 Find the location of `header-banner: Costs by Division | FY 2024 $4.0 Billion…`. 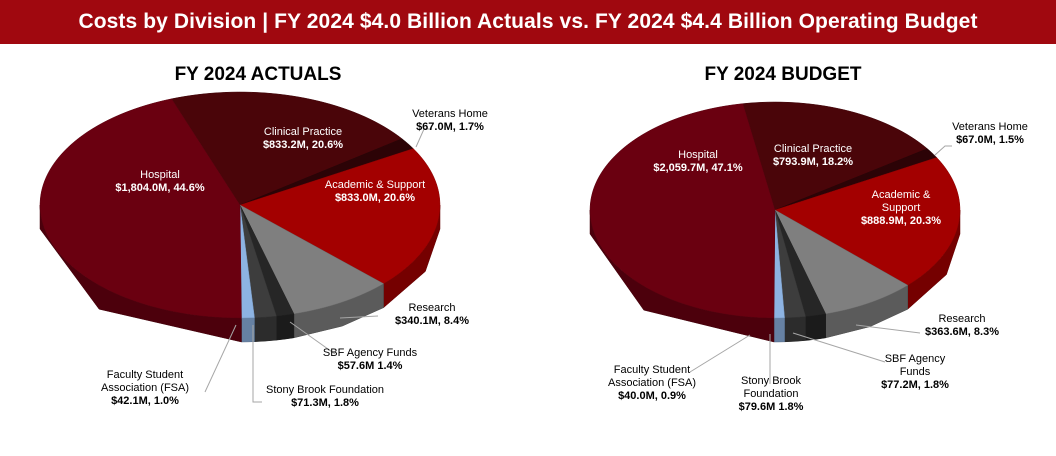

header-banner: Costs by Division | FY 2024 $4.0 Billion… is located at coordinates (528, 22).